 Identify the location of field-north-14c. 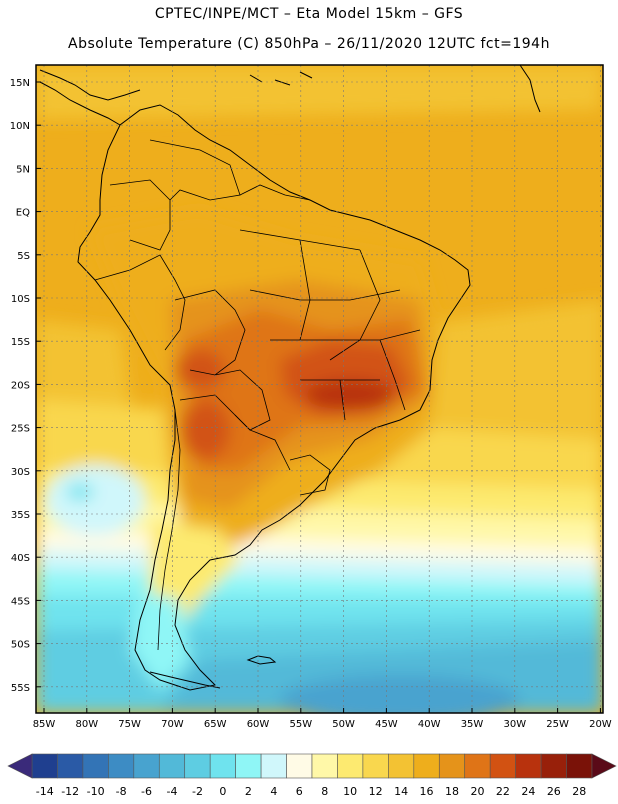
(319, 92).